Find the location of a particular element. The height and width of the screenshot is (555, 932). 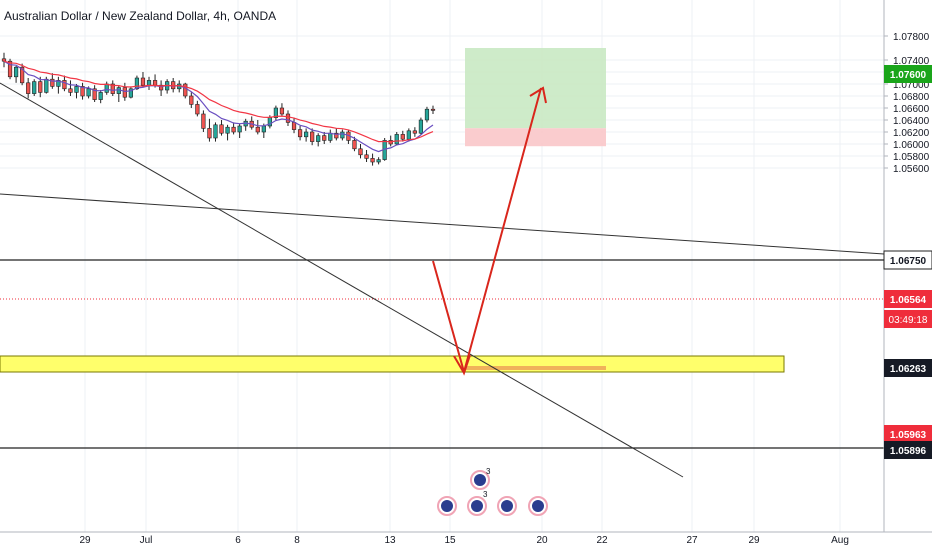

price-marker-label: 1.06263 is located at coordinates (908, 369).